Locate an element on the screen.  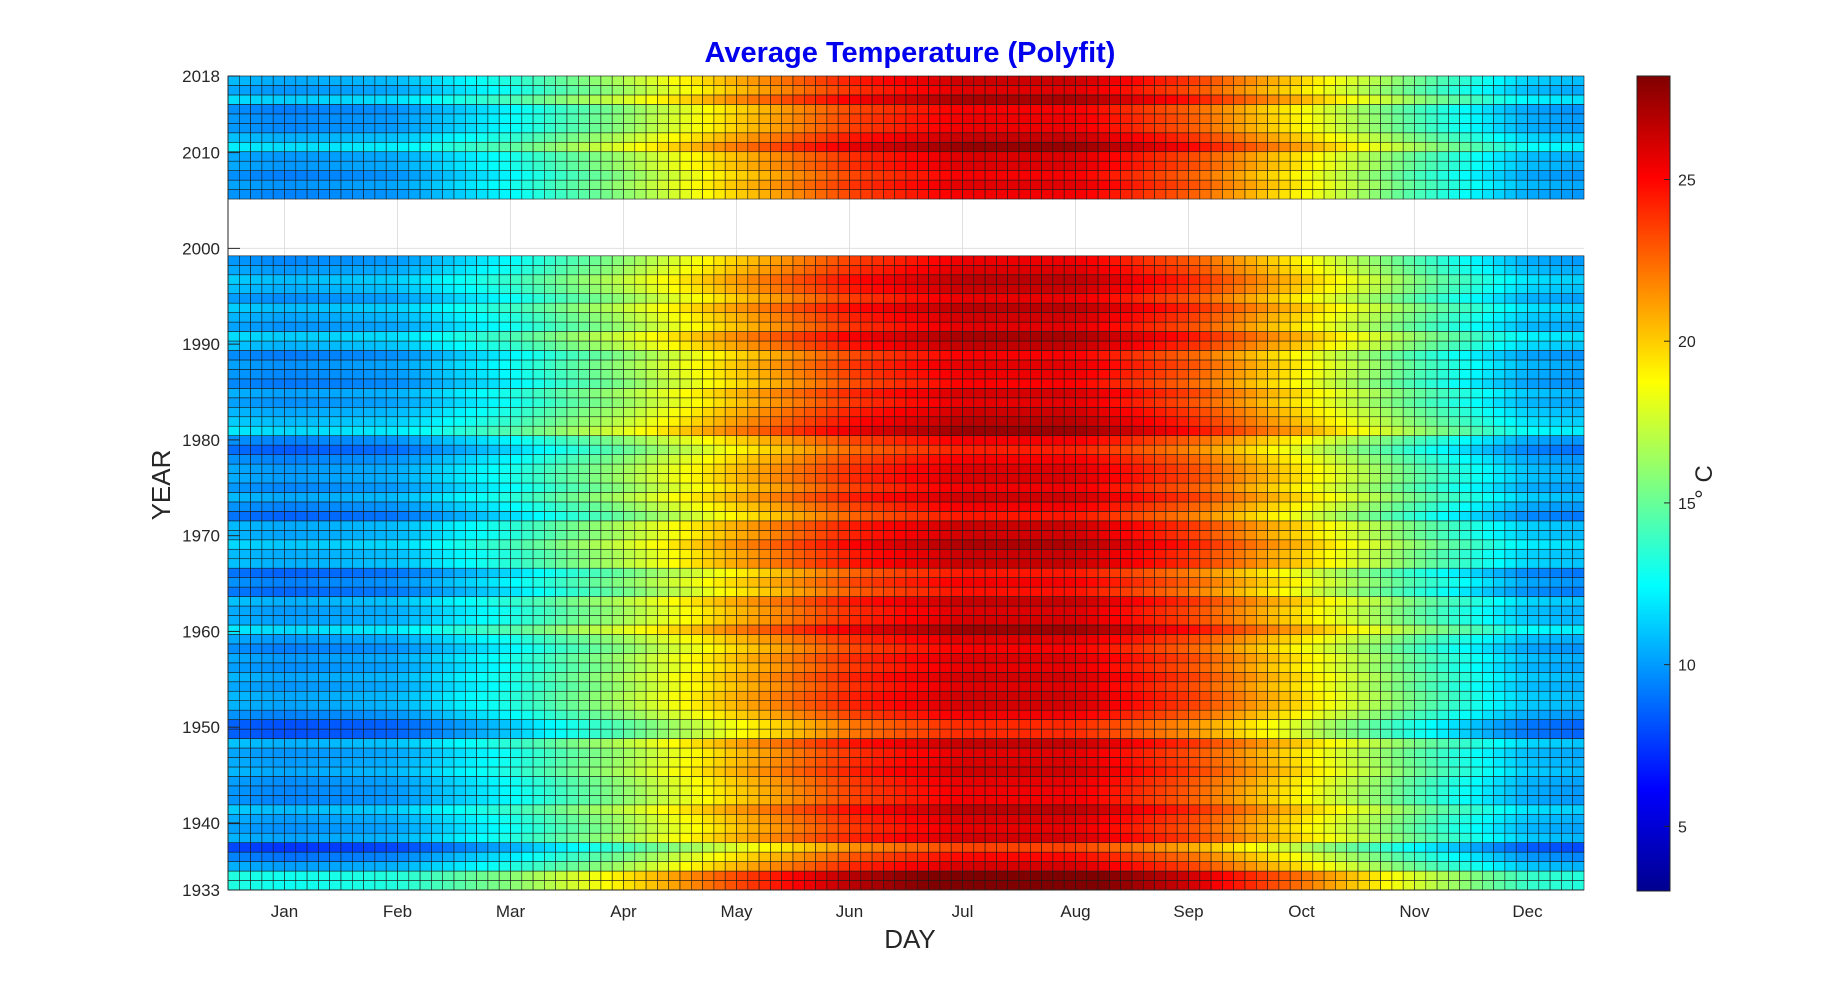
heatmap-row is located at coordinates (906, 705).